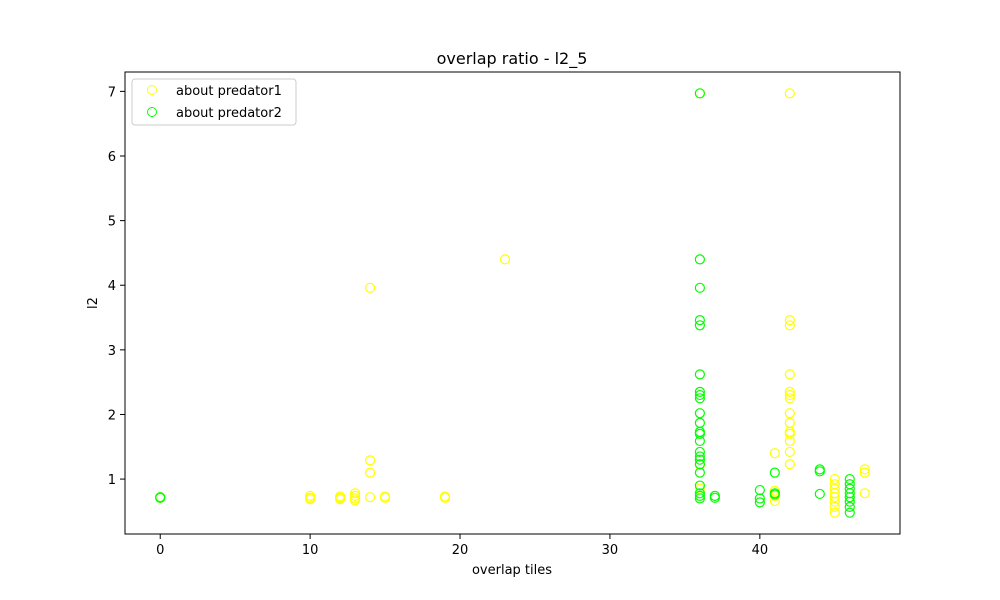 The height and width of the screenshot is (600, 1000). What do you see at coordinates (112, 351) in the screenshot?
I see `y-tick-label: 3` at bounding box center [112, 351].